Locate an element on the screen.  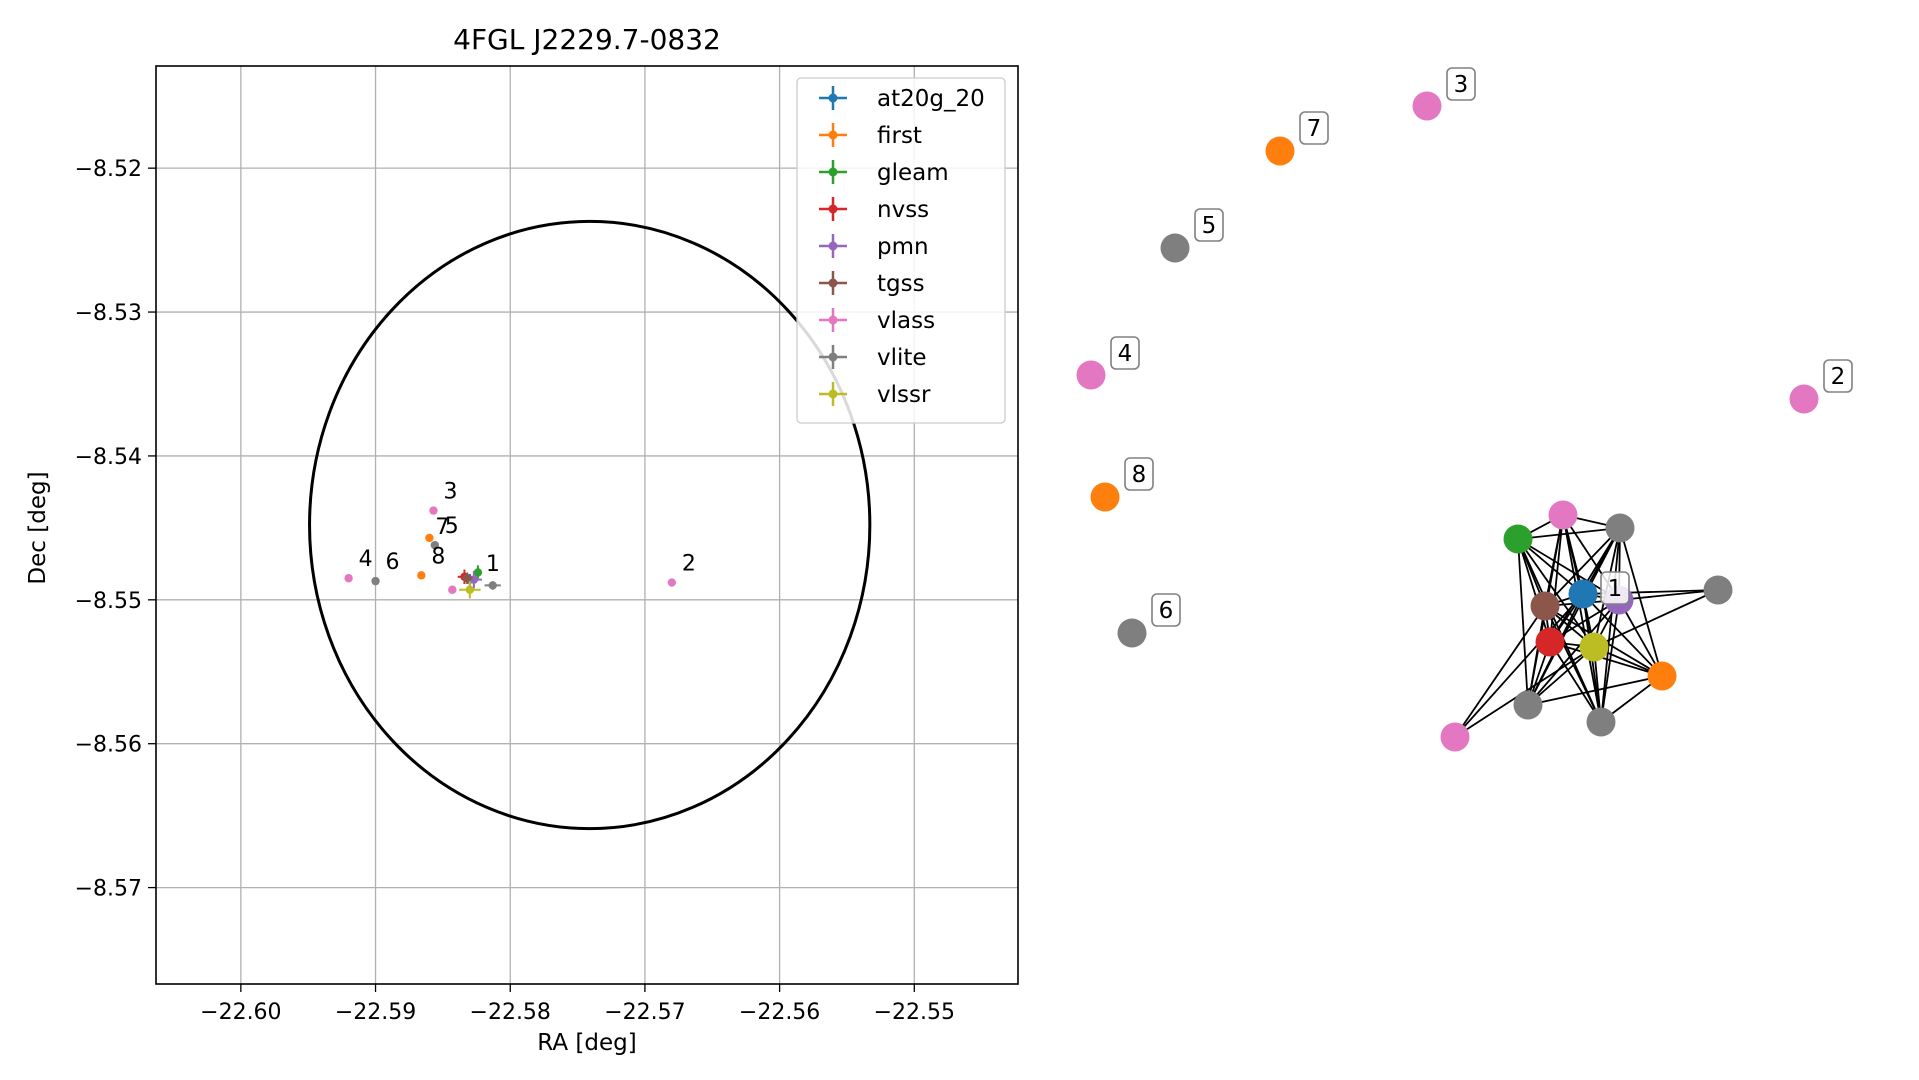
x-tick-label: −22.55 is located at coordinates (914, 1012).